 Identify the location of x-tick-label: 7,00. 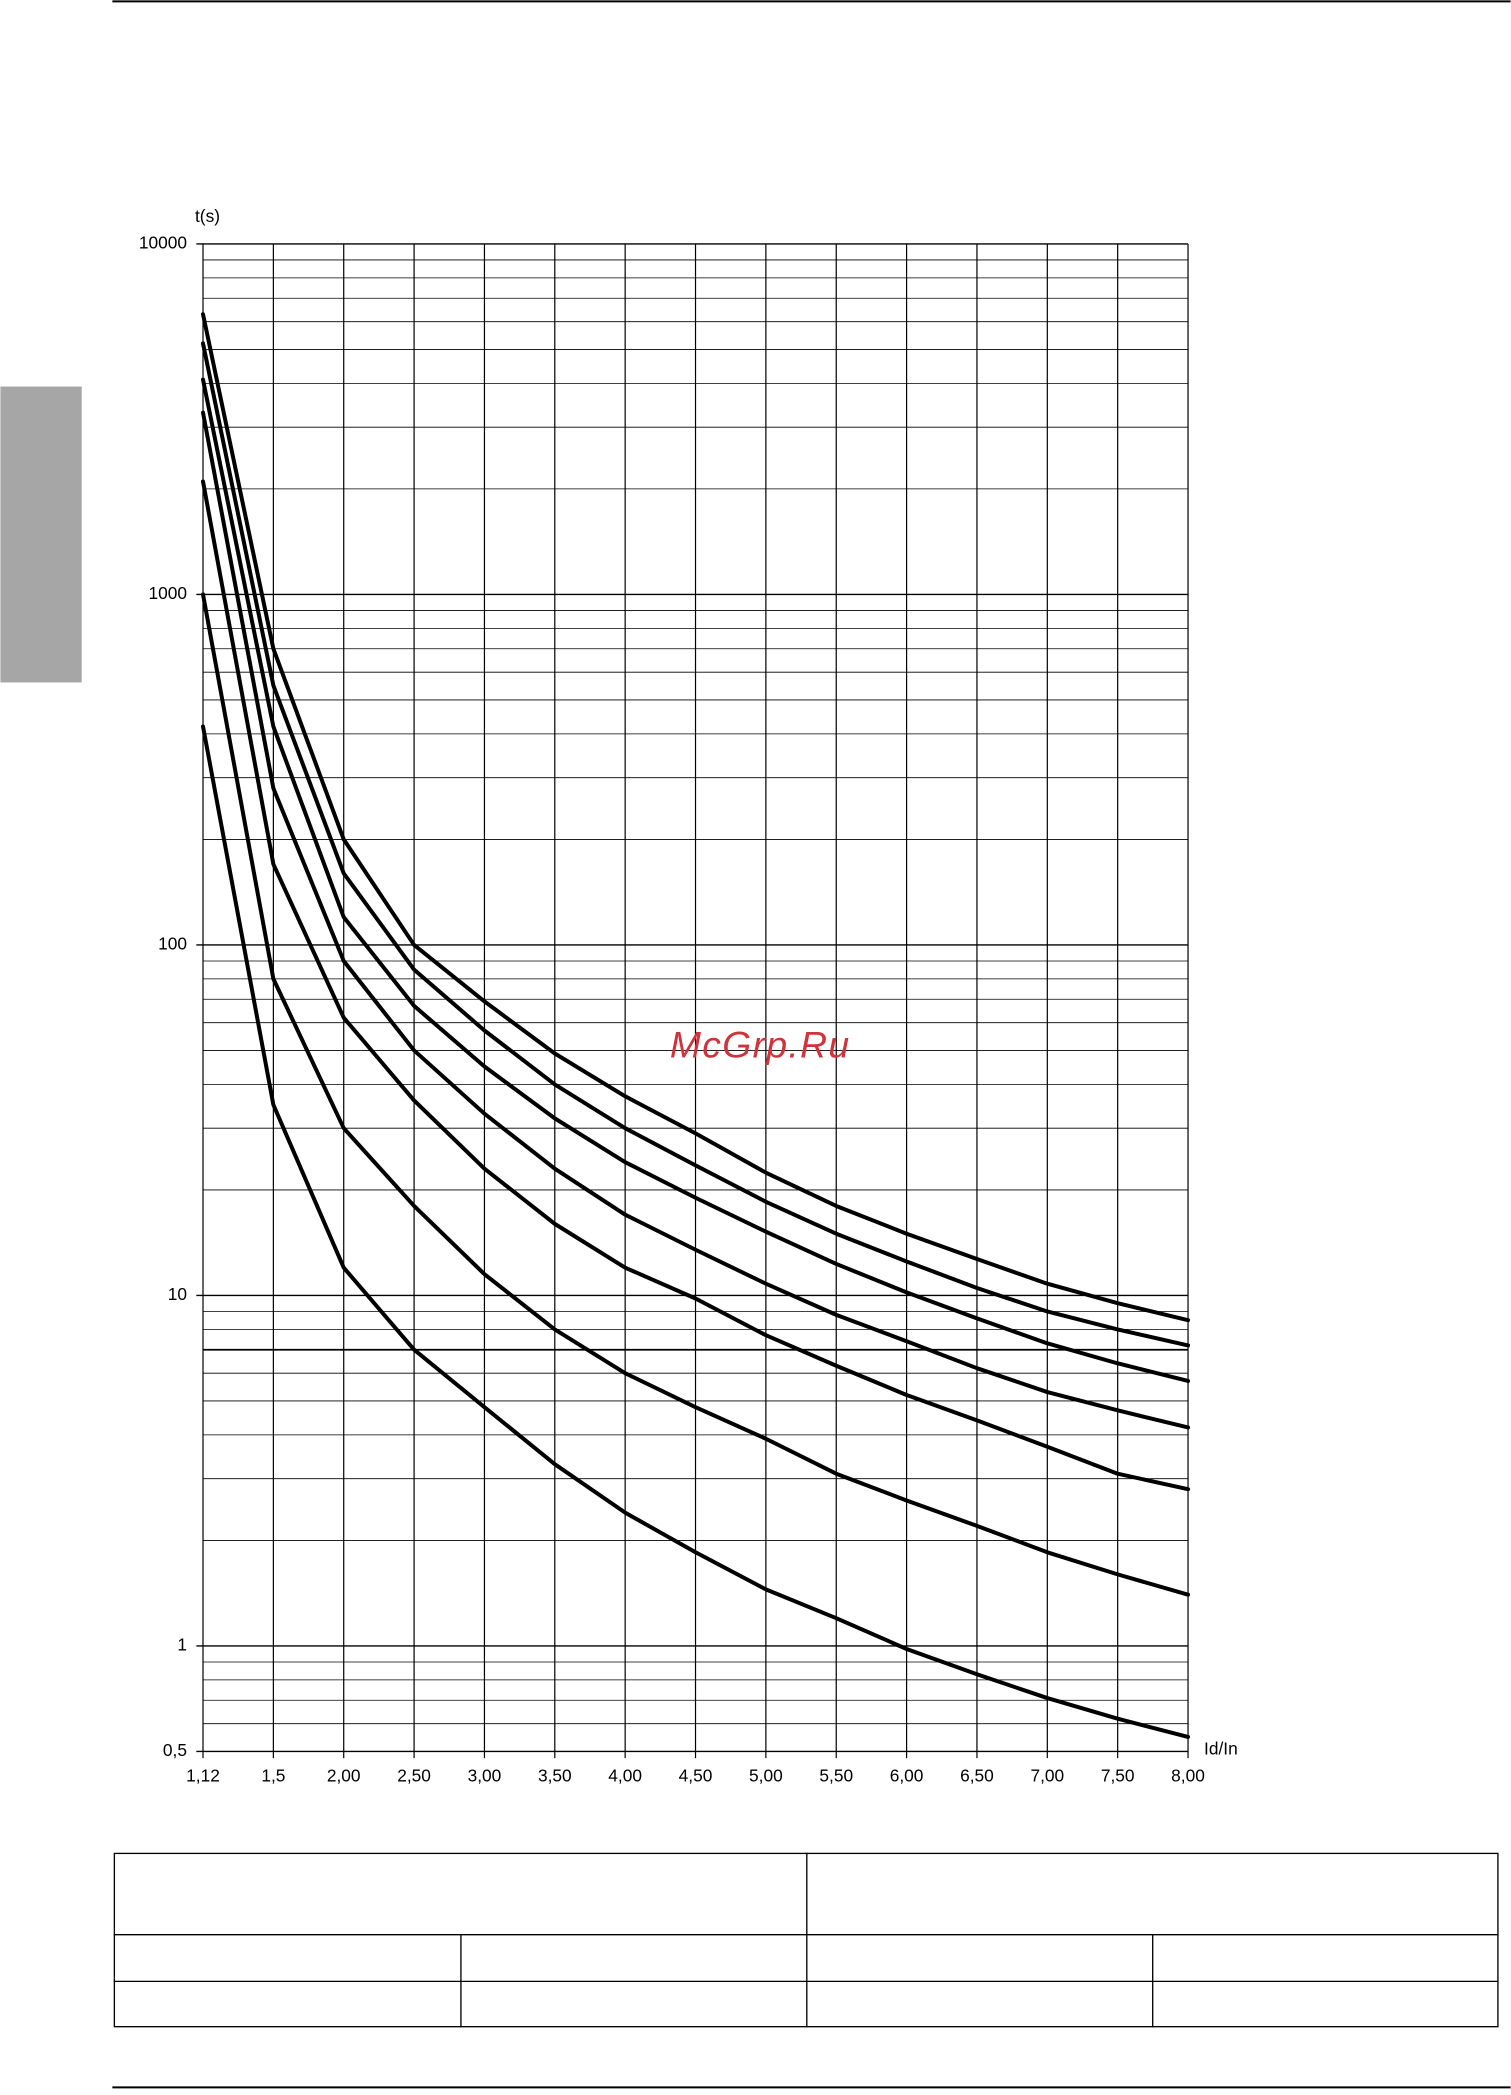
(1047, 1775).